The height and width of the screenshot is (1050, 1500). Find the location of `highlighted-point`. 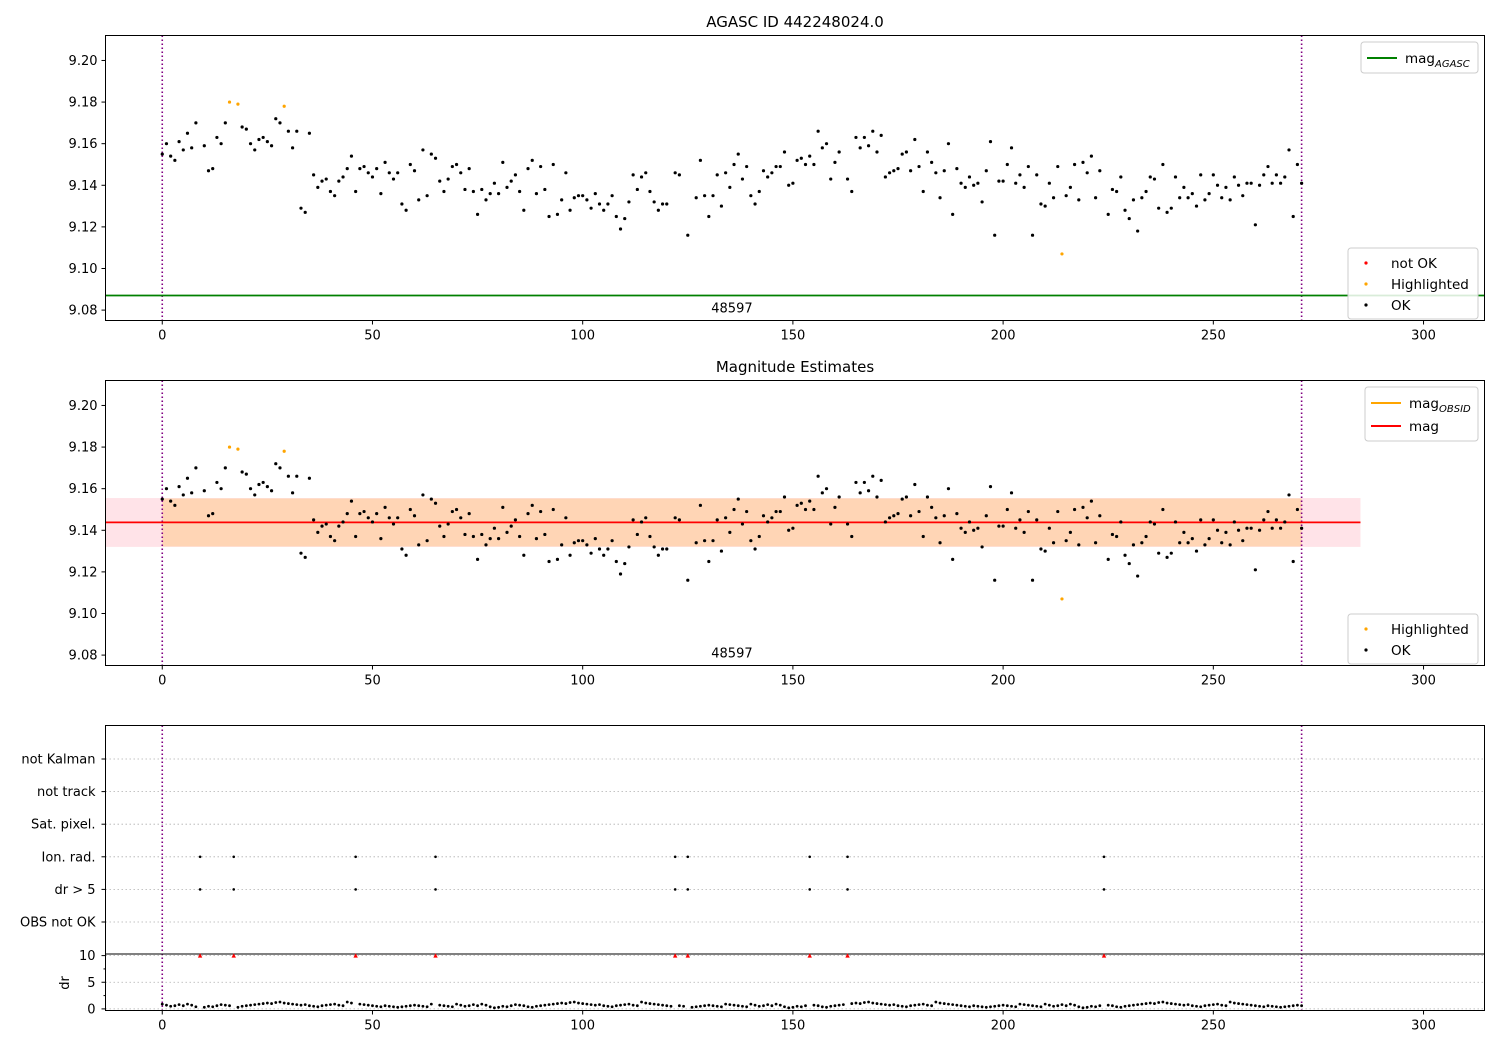

highlighted-point is located at coordinates (284, 451).